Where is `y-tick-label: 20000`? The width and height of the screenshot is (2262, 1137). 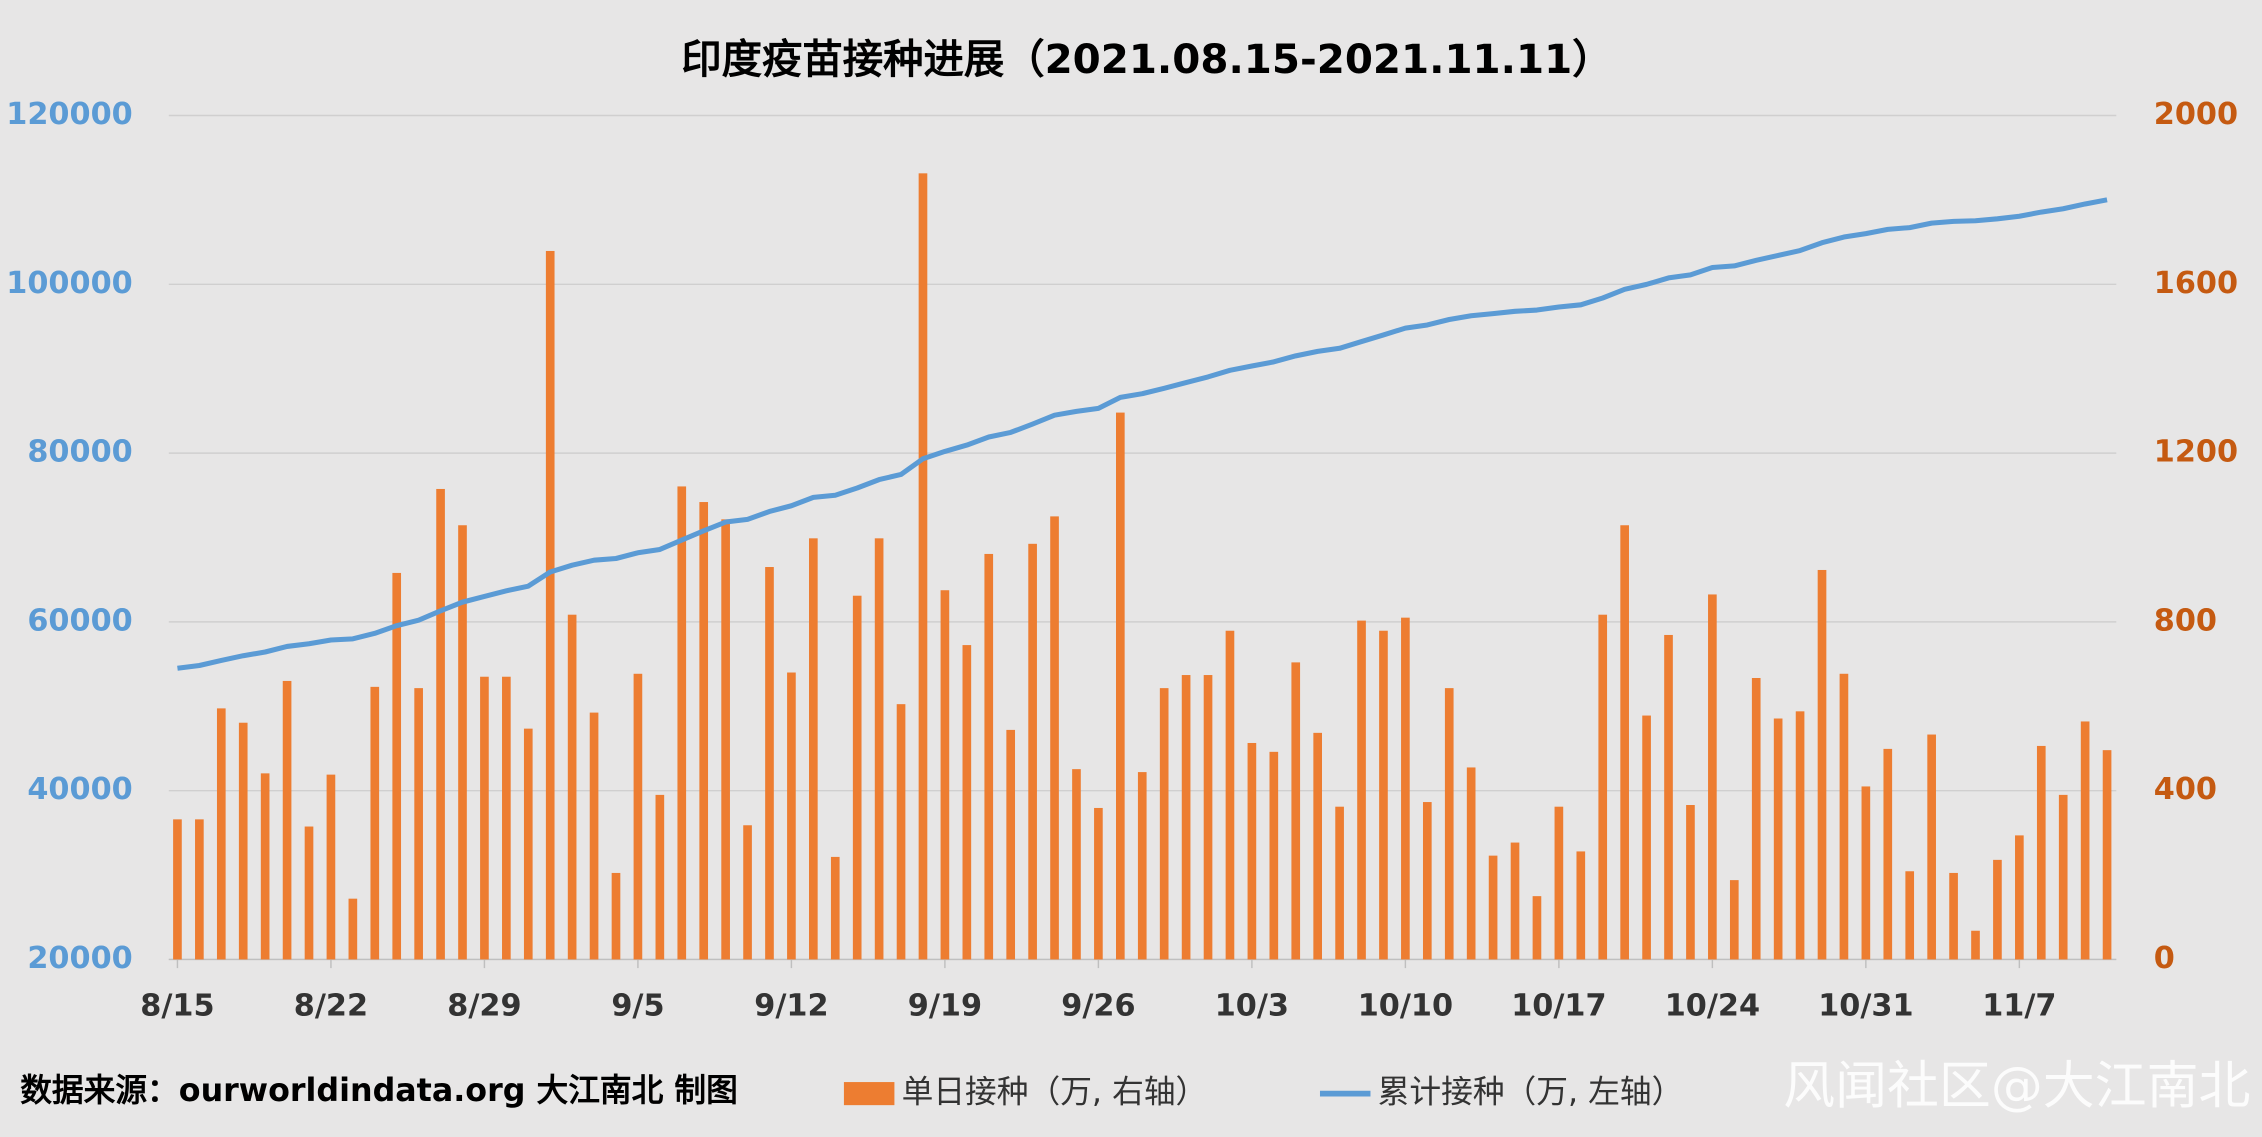 y-tick-label: 20000 is located at coordinates (79, 958).